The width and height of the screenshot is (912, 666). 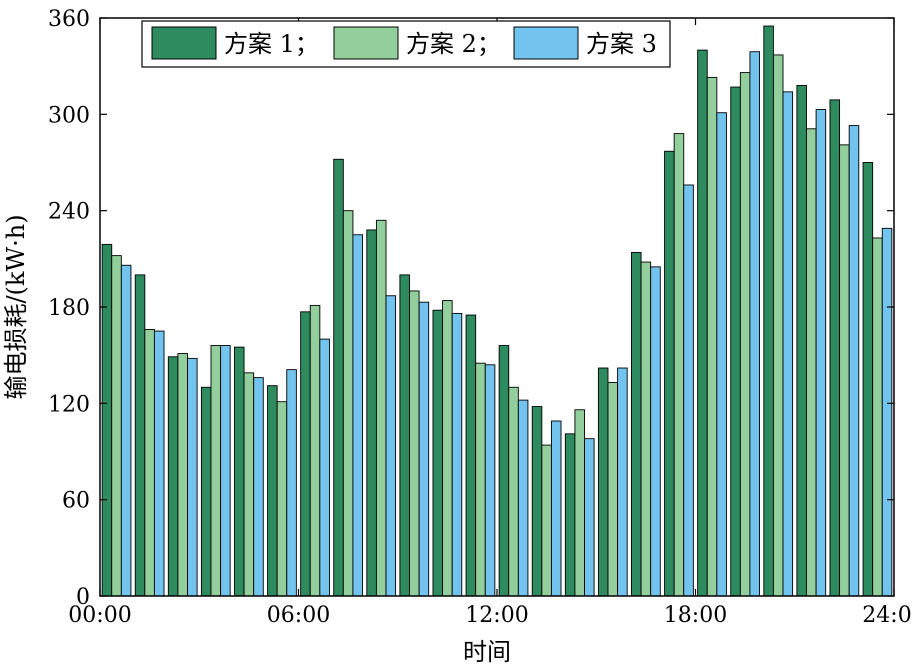 What do you see at coordinates (16, 306) in the screenshot?
I see `y-axis-label: 输电损耗/(kW·h)` at bounding box center [16, 306].